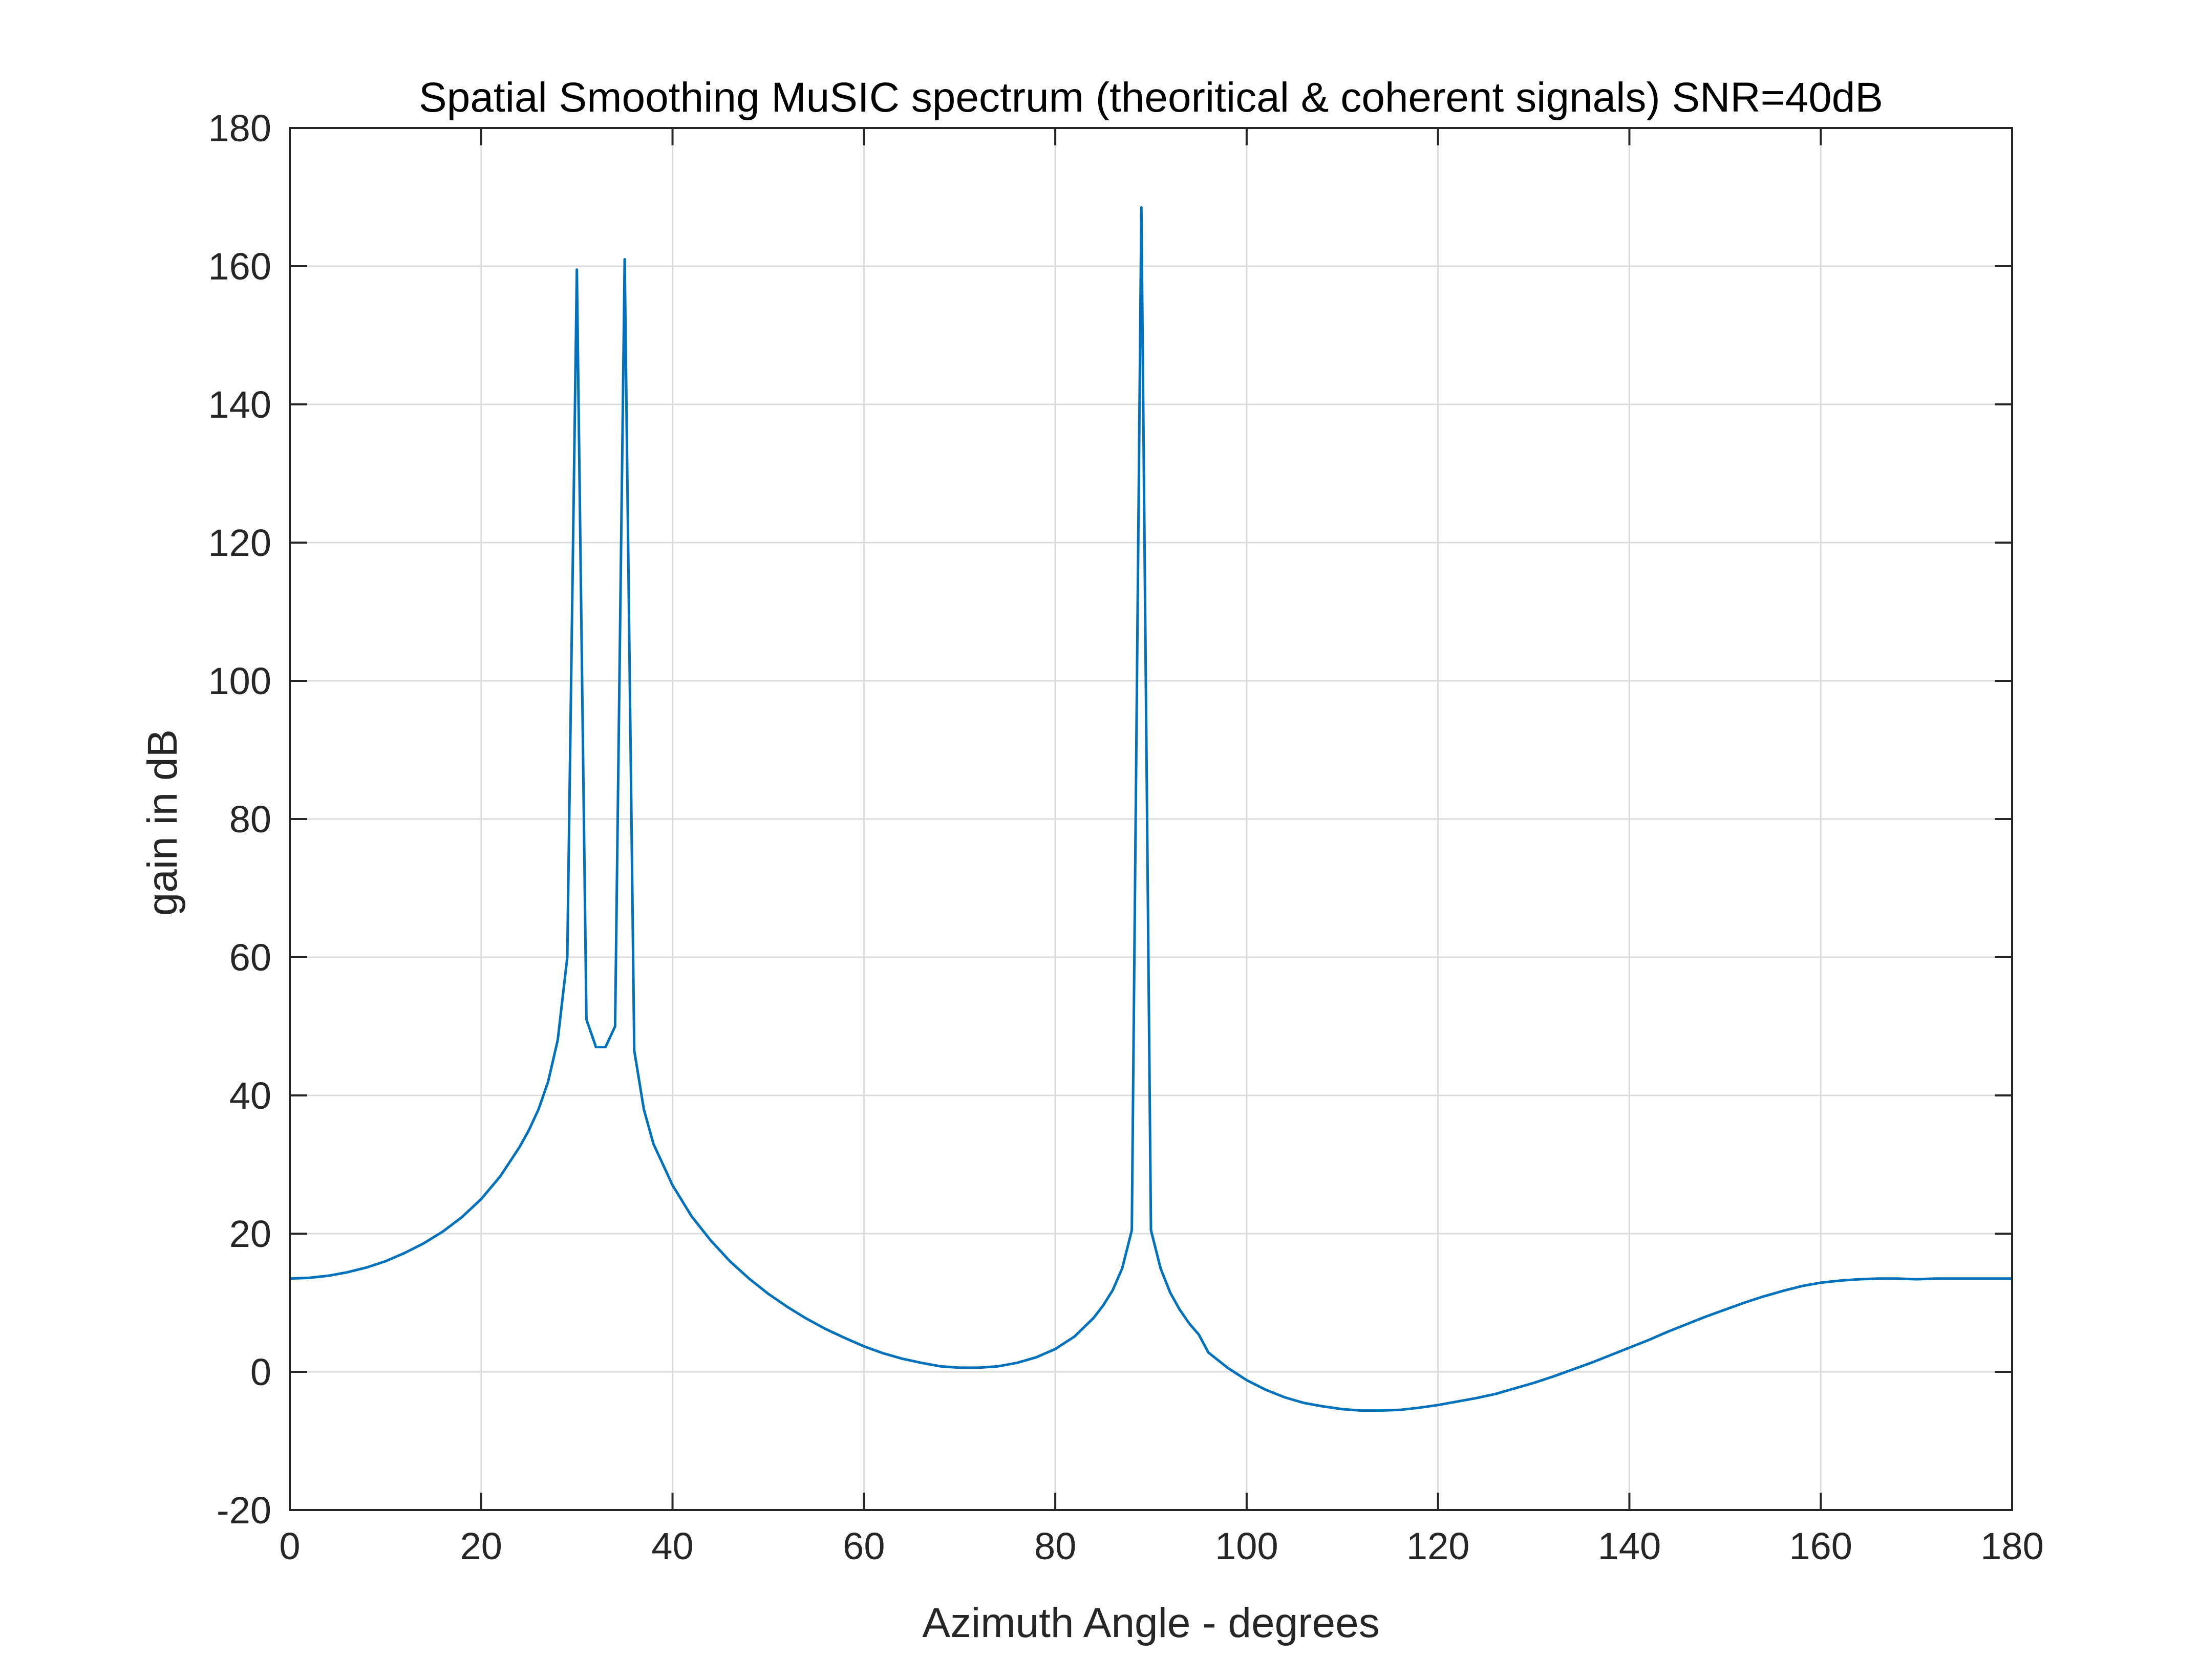  Describe the element at coordinates (260, 1372) in the screenshot. I see `y-tick-label: 0` at that location.